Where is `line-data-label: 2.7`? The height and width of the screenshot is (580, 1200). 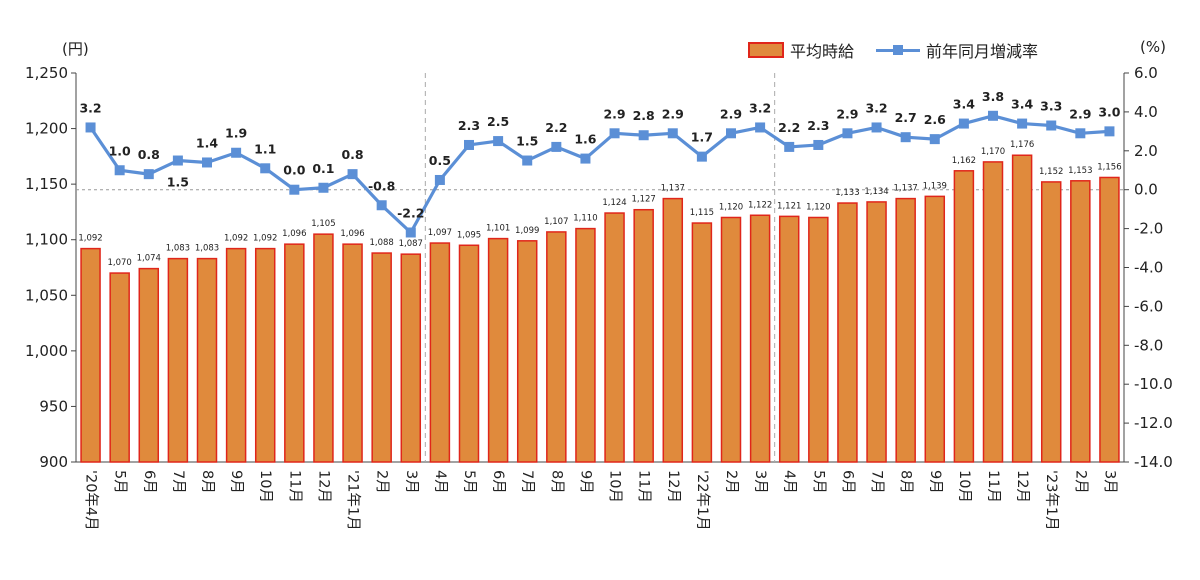 line-data-label: 2.7 is located at coordinates (906, 117).